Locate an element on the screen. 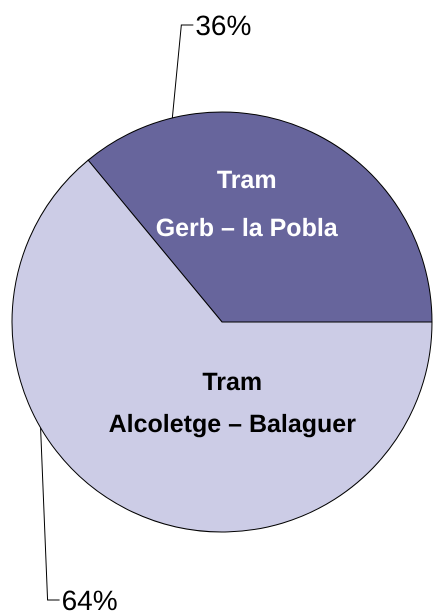 The height and width of the screenshot is (614, 446). slice-label: Tram Alcoletge – Balaguer is located at coordinates (232, 403).